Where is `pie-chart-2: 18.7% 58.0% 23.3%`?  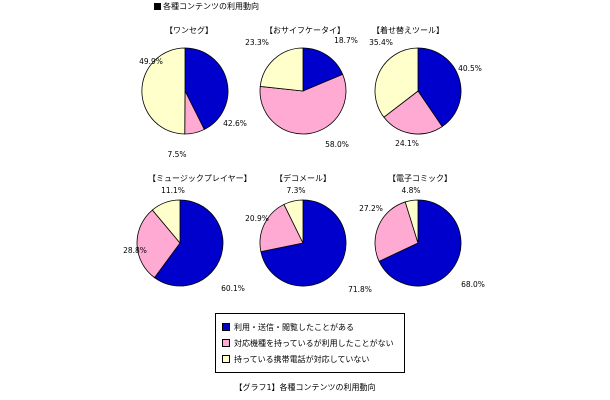 pie-chart-2: 18.7% 58.0% 23.3% is located at coordinates (301, 92).